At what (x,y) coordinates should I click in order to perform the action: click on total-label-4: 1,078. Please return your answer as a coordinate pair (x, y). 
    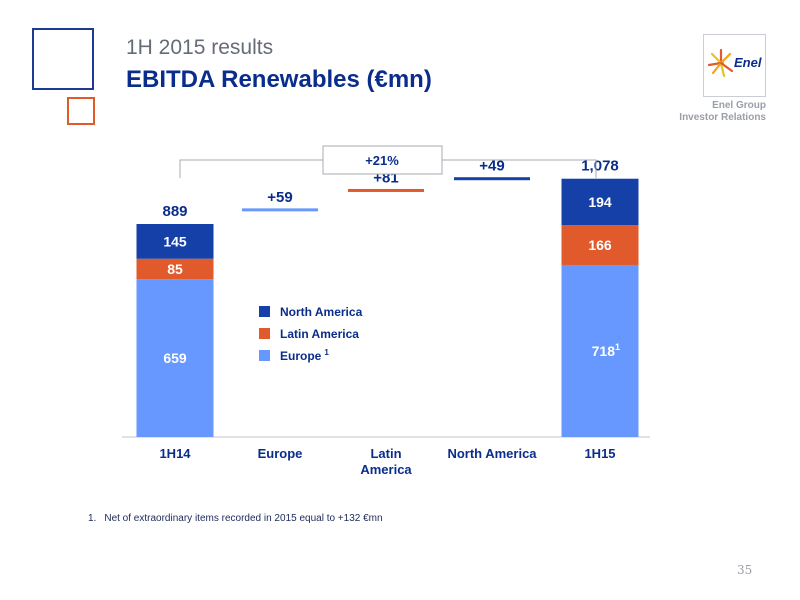
    Looking at the image, I should click on (600, 166).